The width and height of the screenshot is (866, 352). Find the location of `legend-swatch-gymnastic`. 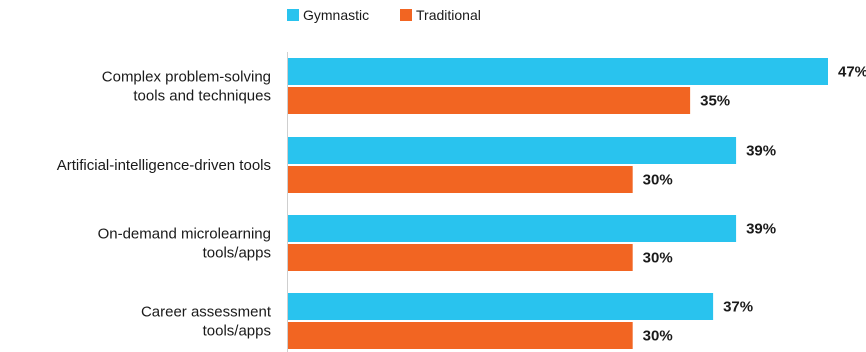

legend-swatch-gymnastic is located at coordinates (293, 15).